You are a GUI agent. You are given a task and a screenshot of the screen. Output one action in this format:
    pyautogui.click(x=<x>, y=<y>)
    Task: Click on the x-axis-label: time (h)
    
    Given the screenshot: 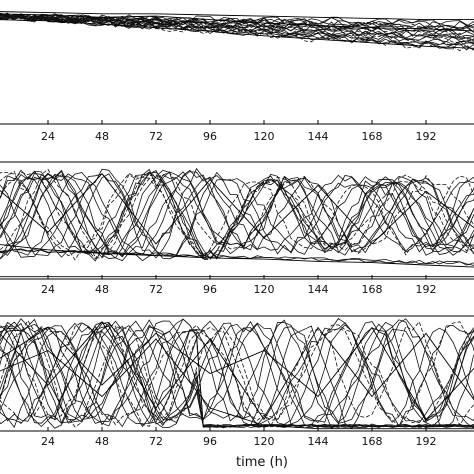 What is the action you would take?
    pyautogui.click(x=262, y=462)
    